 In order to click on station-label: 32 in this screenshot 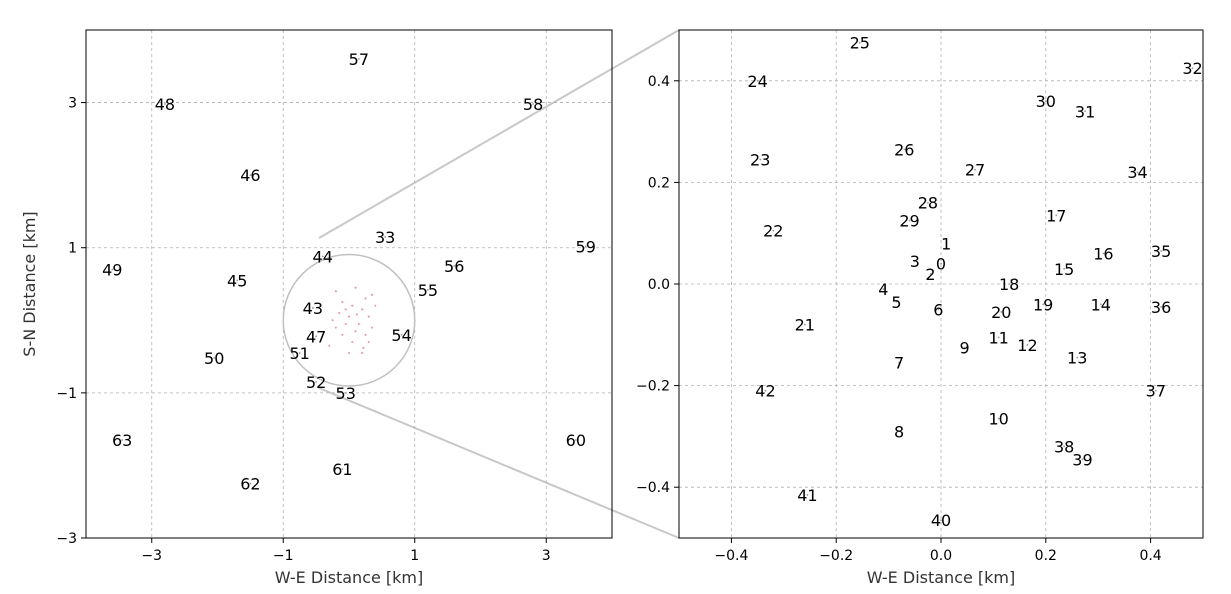, I will do `click(1192, 68)`.